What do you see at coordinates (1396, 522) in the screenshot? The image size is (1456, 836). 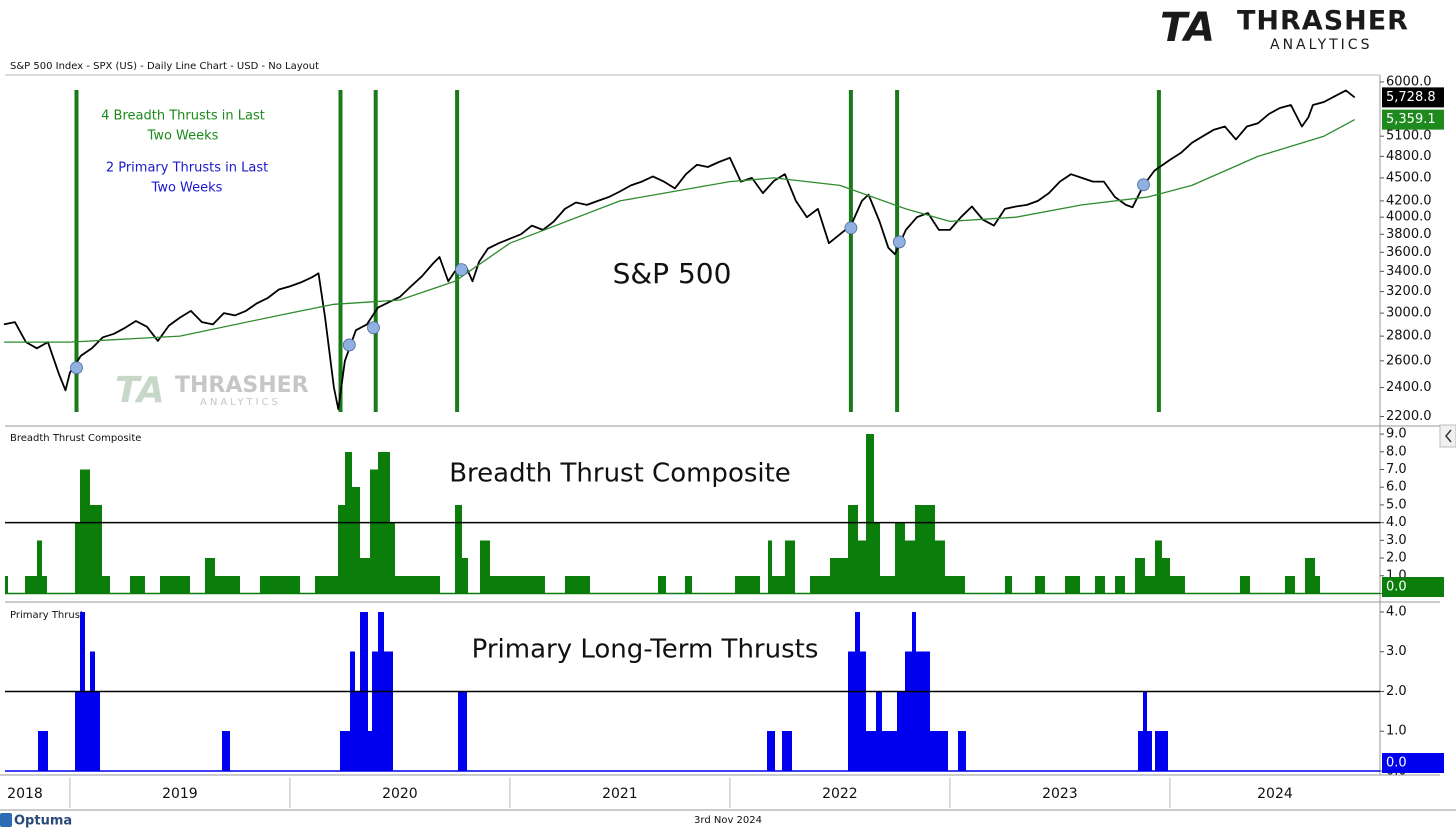 I see `y-tick-label: 4.0` at bounding box center [1396, 522].